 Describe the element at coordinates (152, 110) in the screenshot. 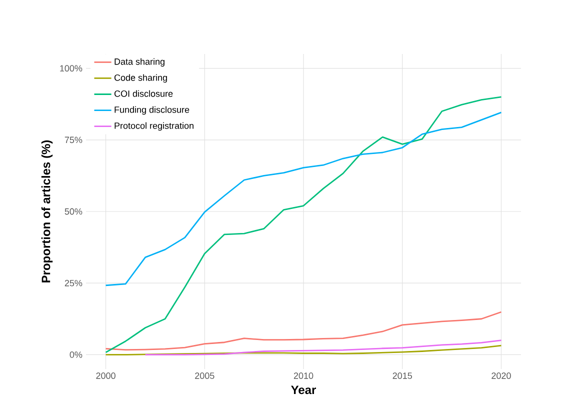

I see `legend-label: Funding disclosure` at that location.